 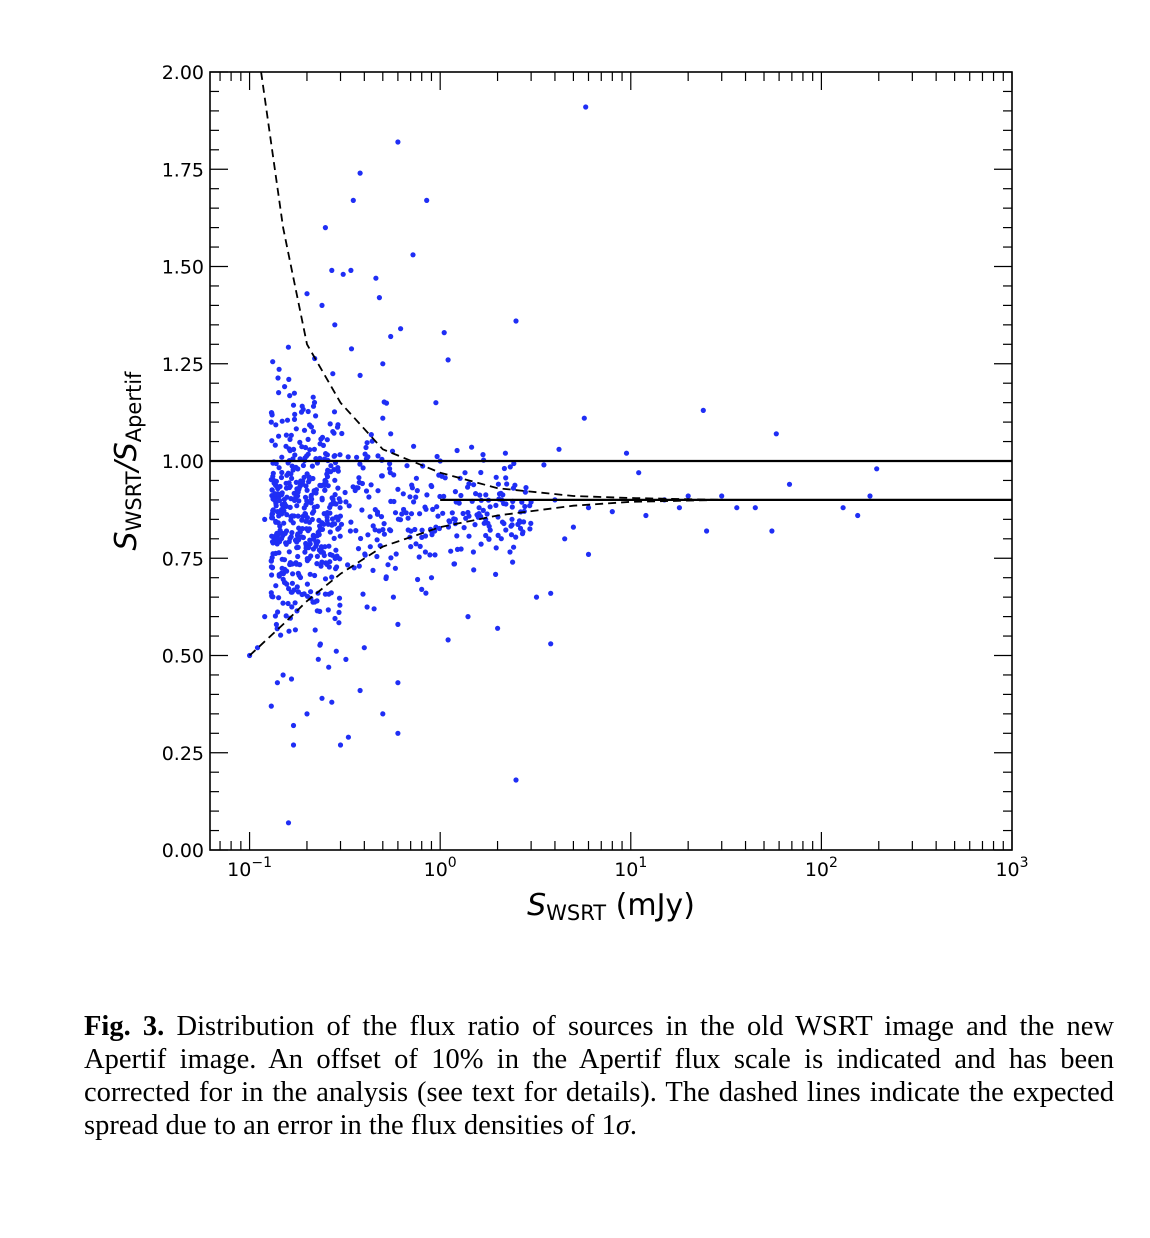 I want to click on figure-label: Fig. 3., so click(x=124, y=1026).